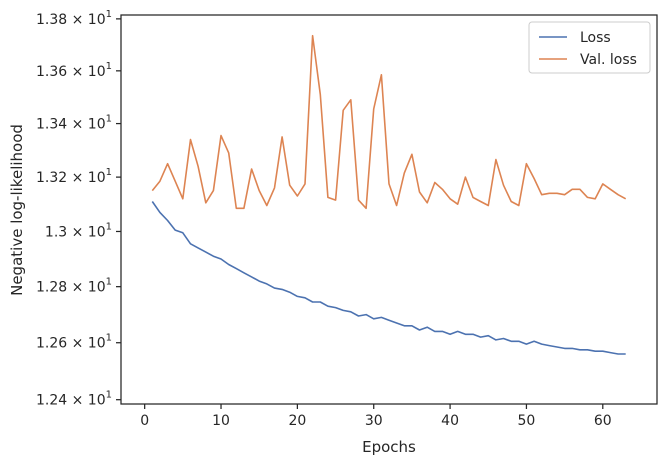 The image size is (667, 464). Describe the element at coordinates (221, 421) in the screenshot. I see `x-tick-label: 10` at that location.